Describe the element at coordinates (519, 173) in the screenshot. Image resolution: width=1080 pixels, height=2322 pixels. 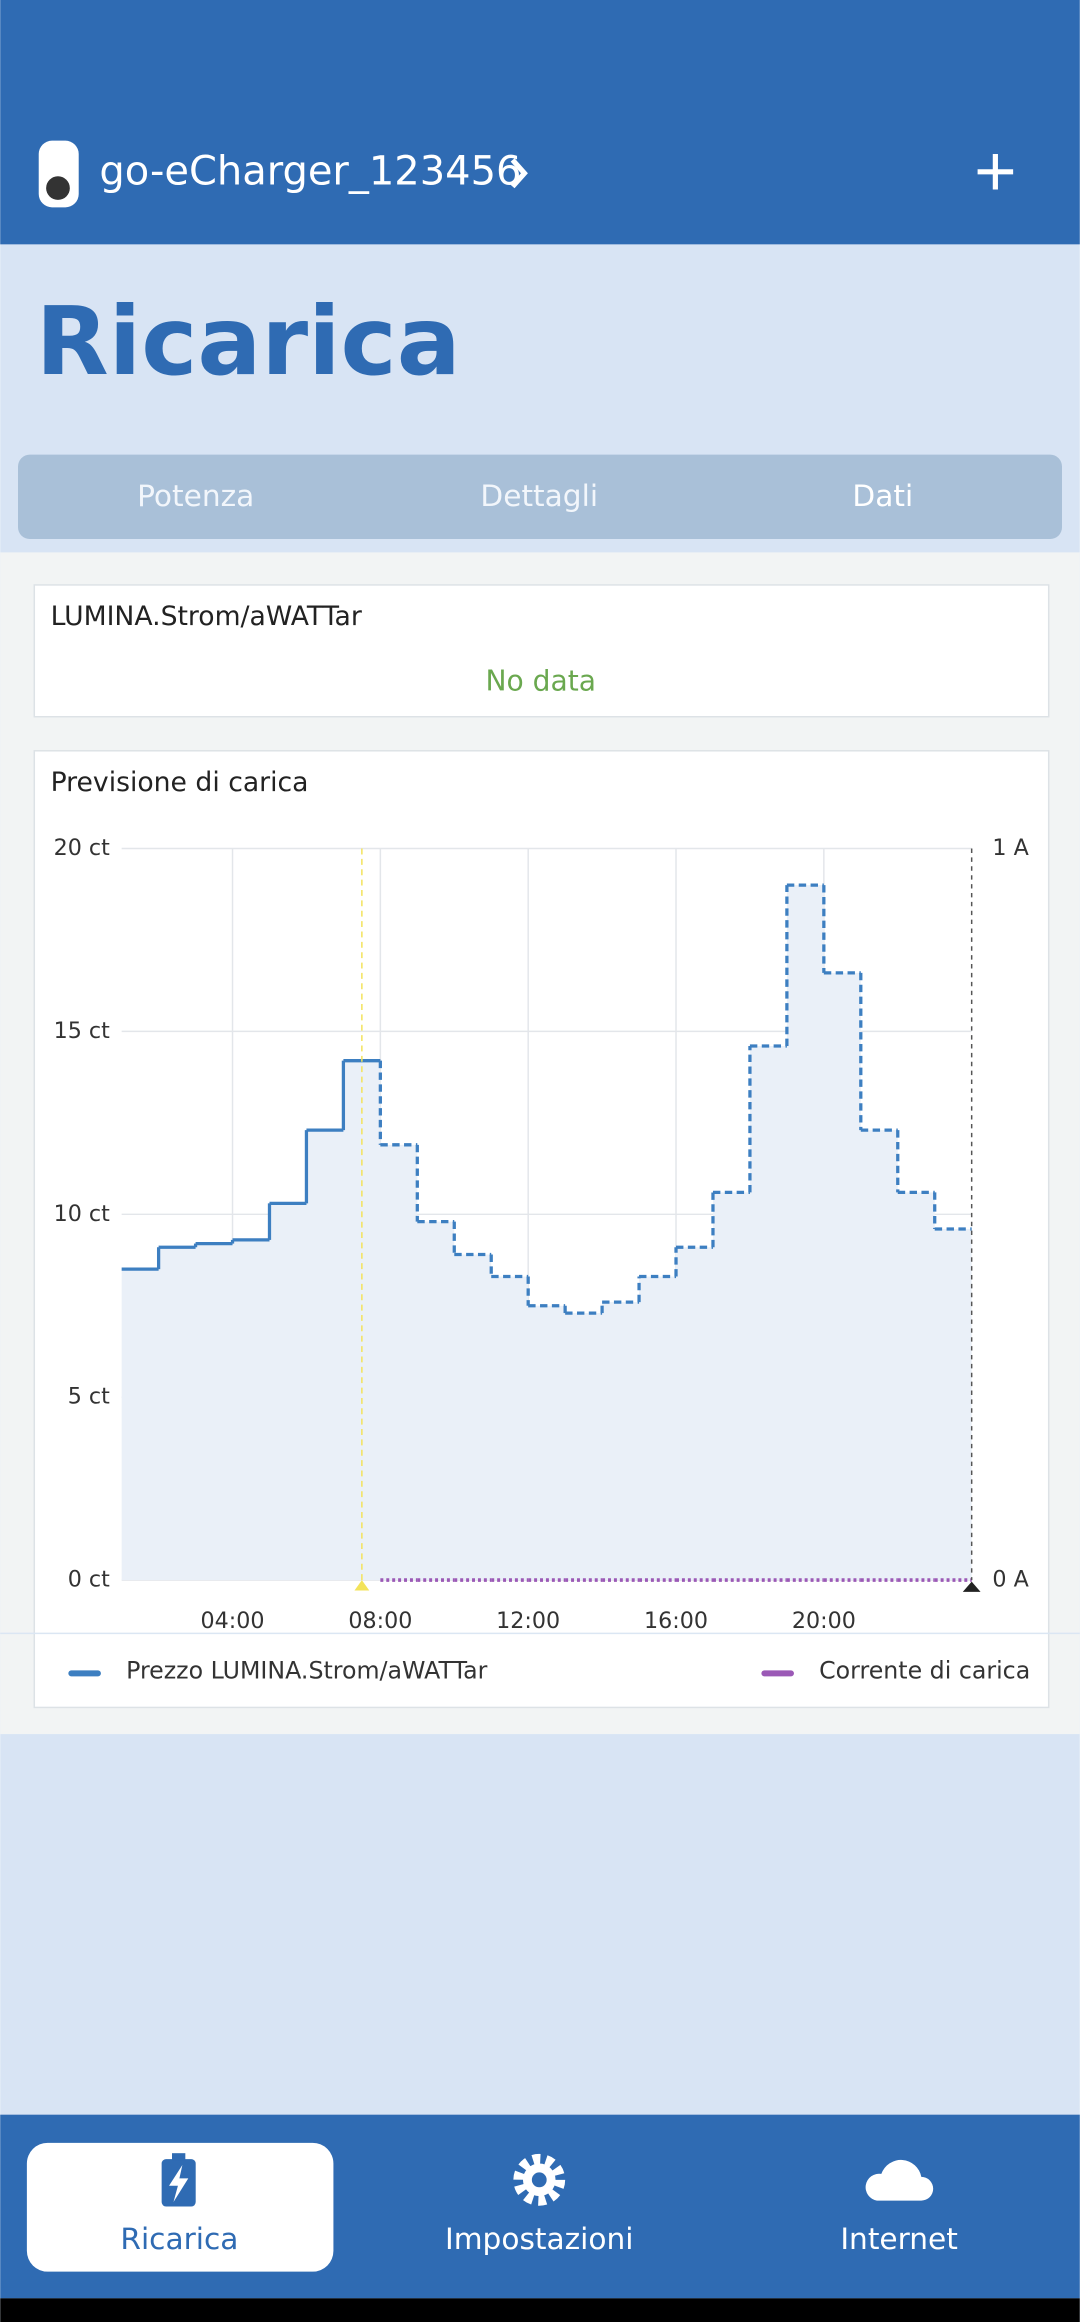
I see `chevron` at that location.